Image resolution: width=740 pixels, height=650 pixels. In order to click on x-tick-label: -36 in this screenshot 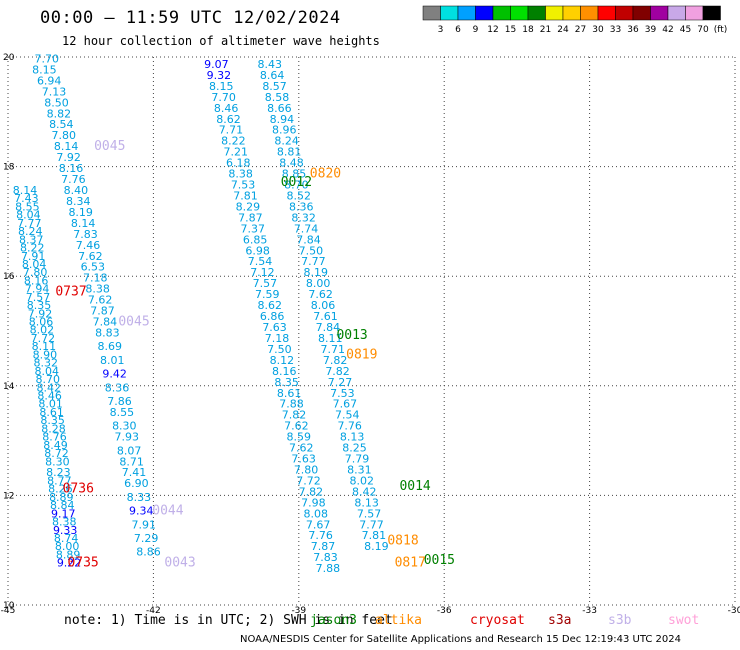, I will do `click(444, 611)`.